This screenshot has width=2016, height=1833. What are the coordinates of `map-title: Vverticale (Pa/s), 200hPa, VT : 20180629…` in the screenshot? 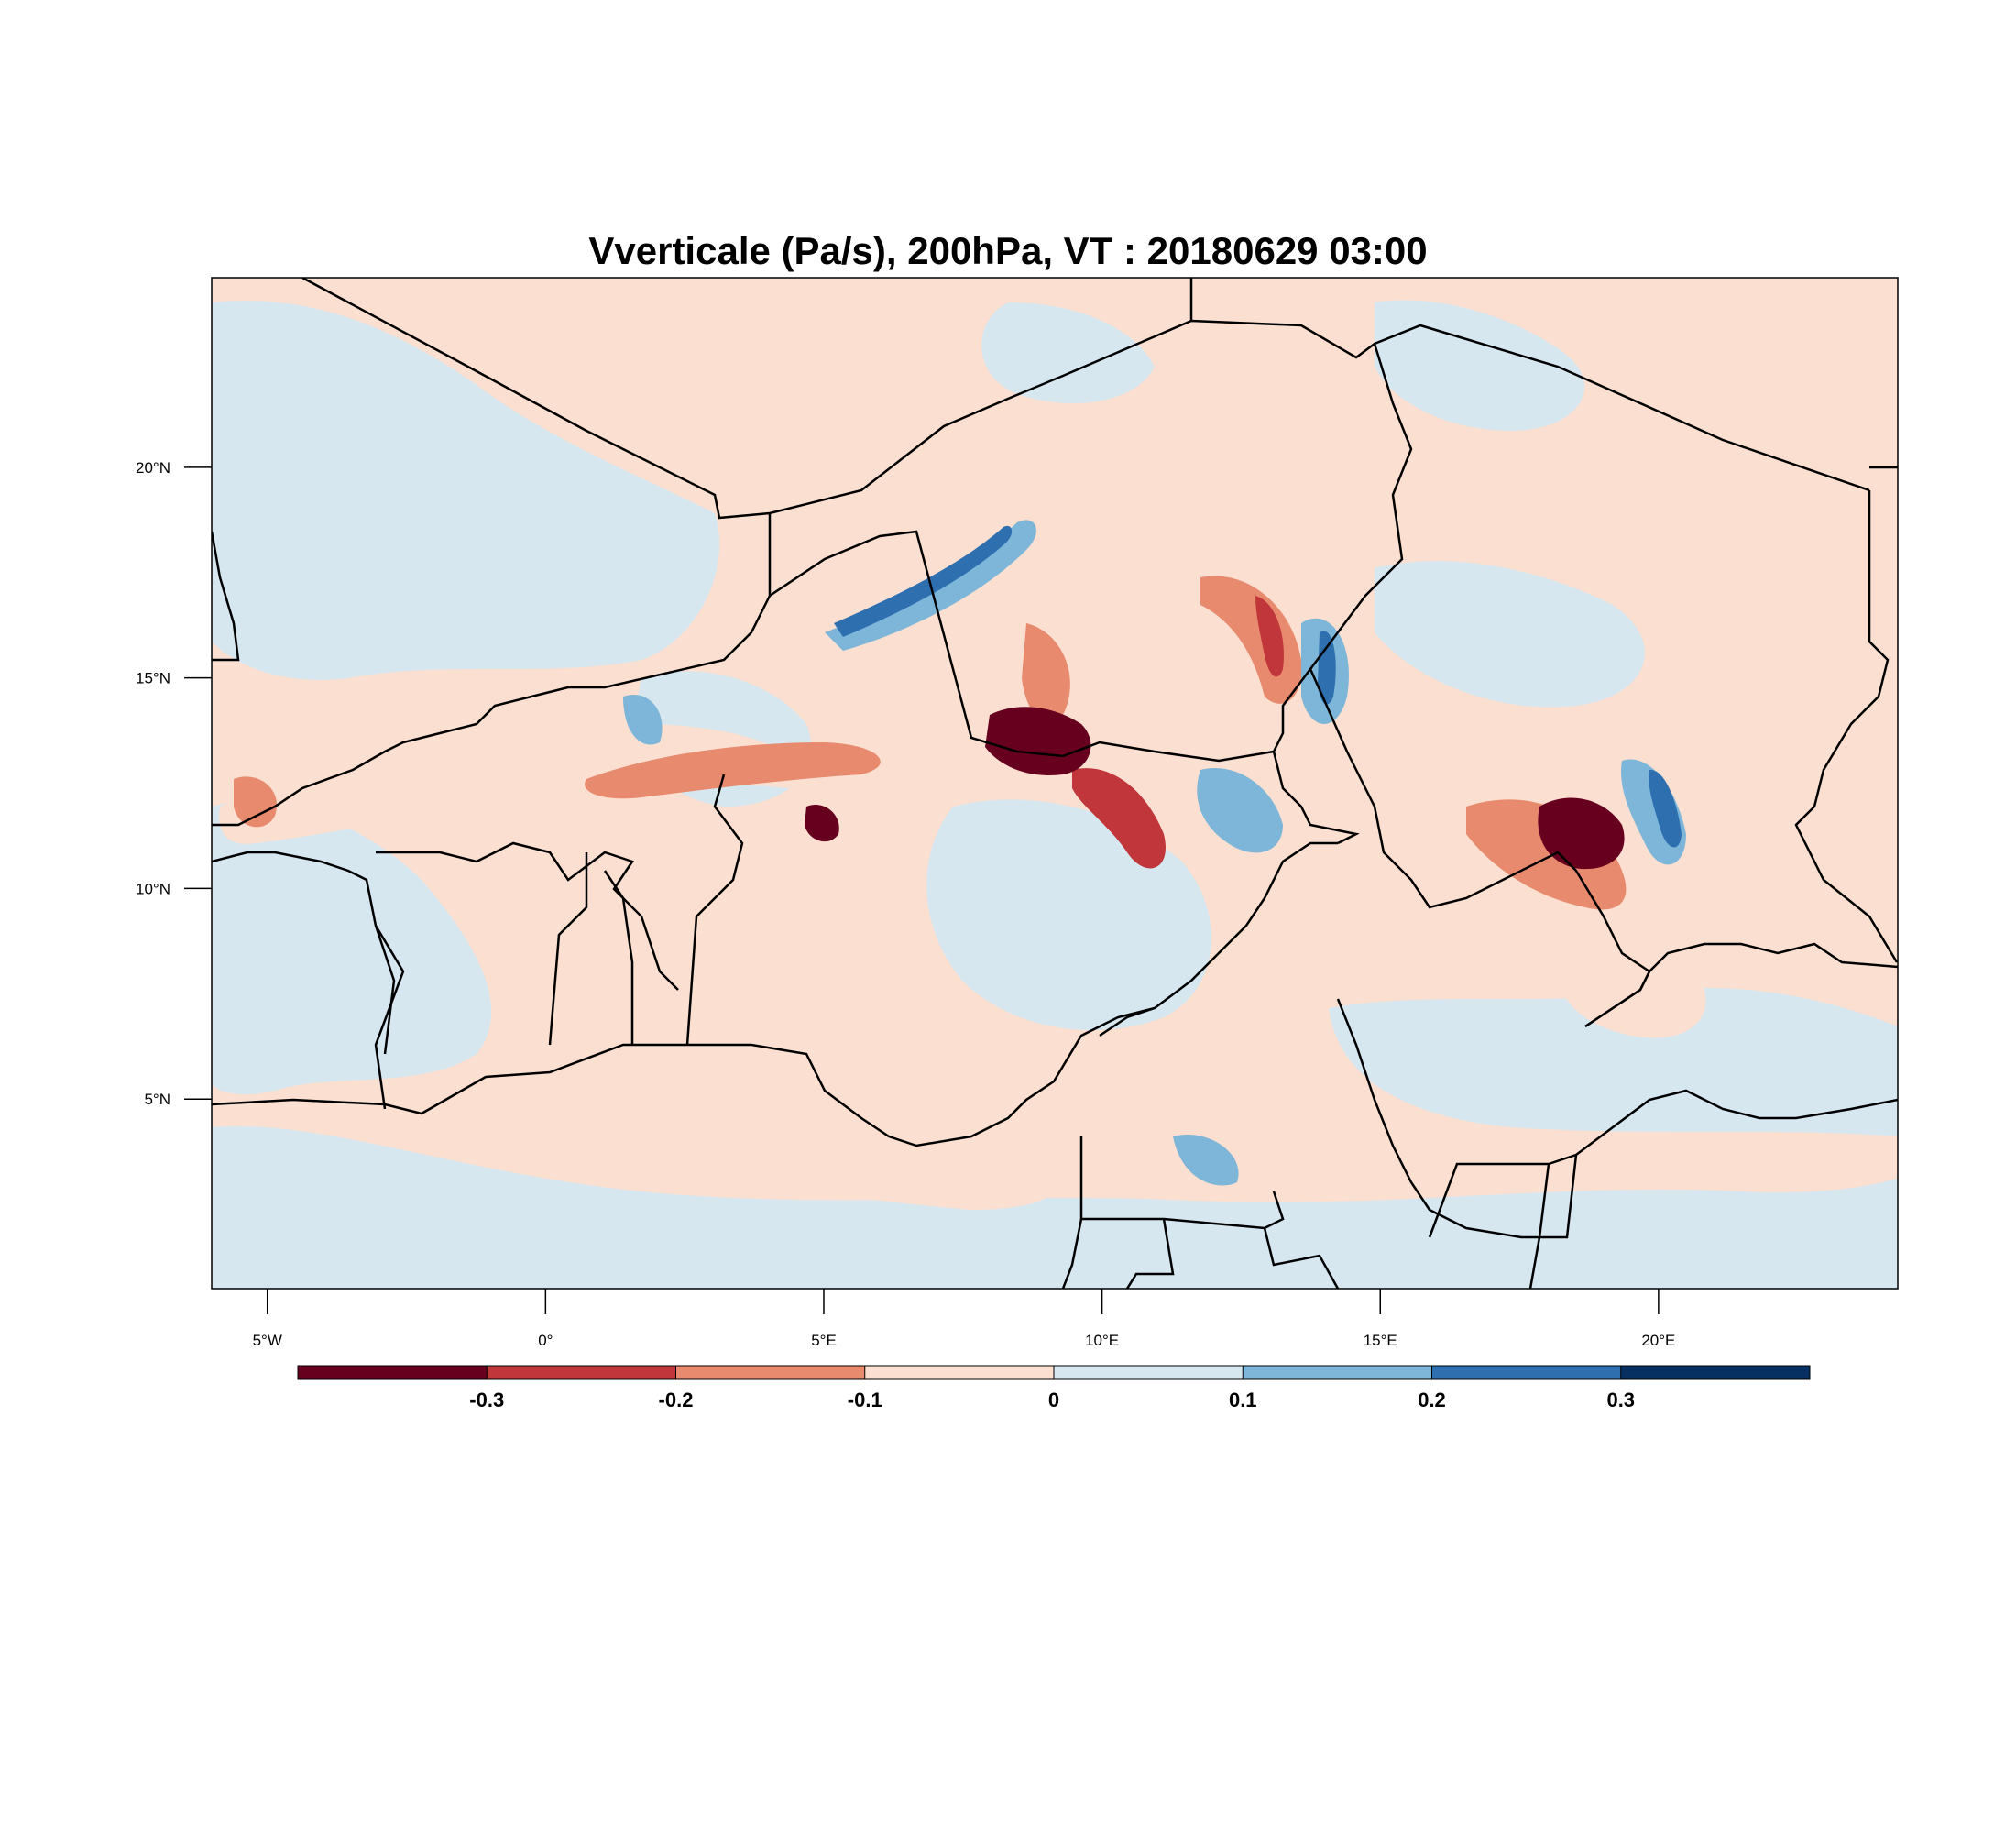 It's located at (1008, 250).